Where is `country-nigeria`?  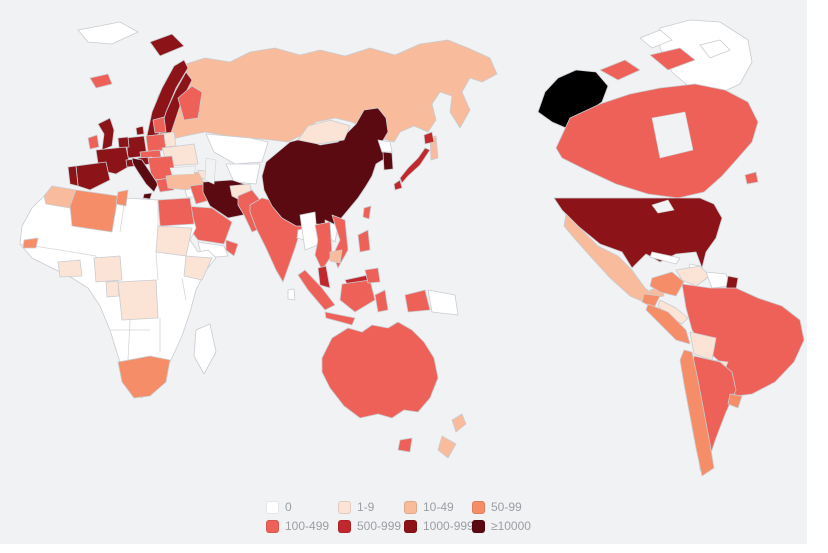
country-nigeria is located at coordinates (108, 269).